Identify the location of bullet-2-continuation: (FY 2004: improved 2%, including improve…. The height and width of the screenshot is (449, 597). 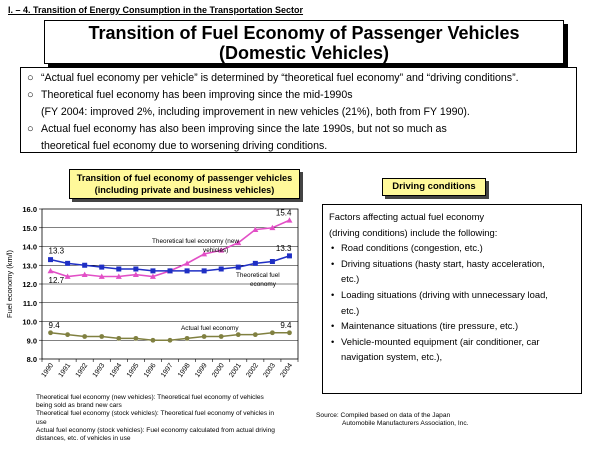
(255, 112).